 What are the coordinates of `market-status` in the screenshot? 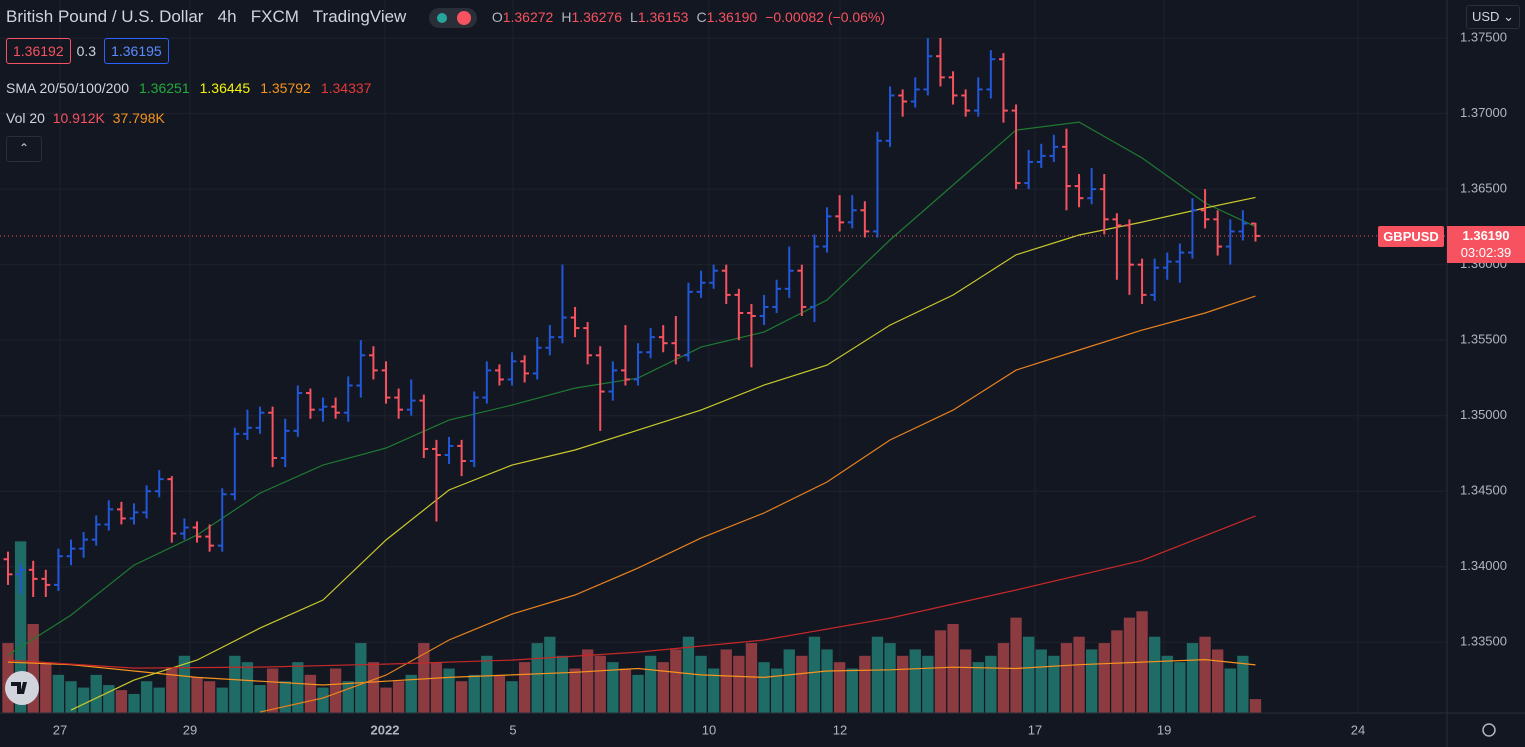 It's located at (453, 17).